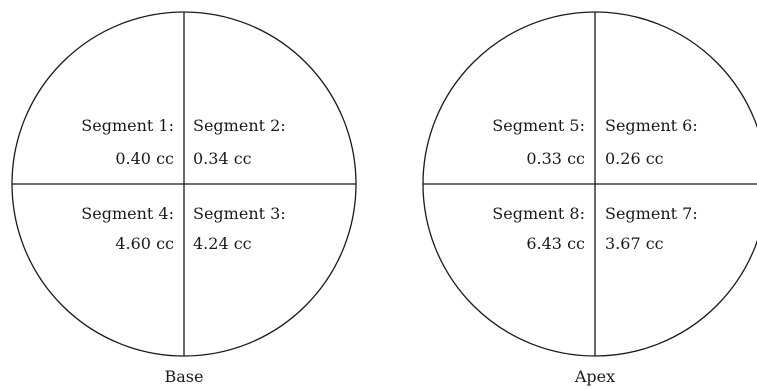 This screenshot has width=757, height=390. I want to click on segment-5-value: 0.33 cc, so click(555, 158).